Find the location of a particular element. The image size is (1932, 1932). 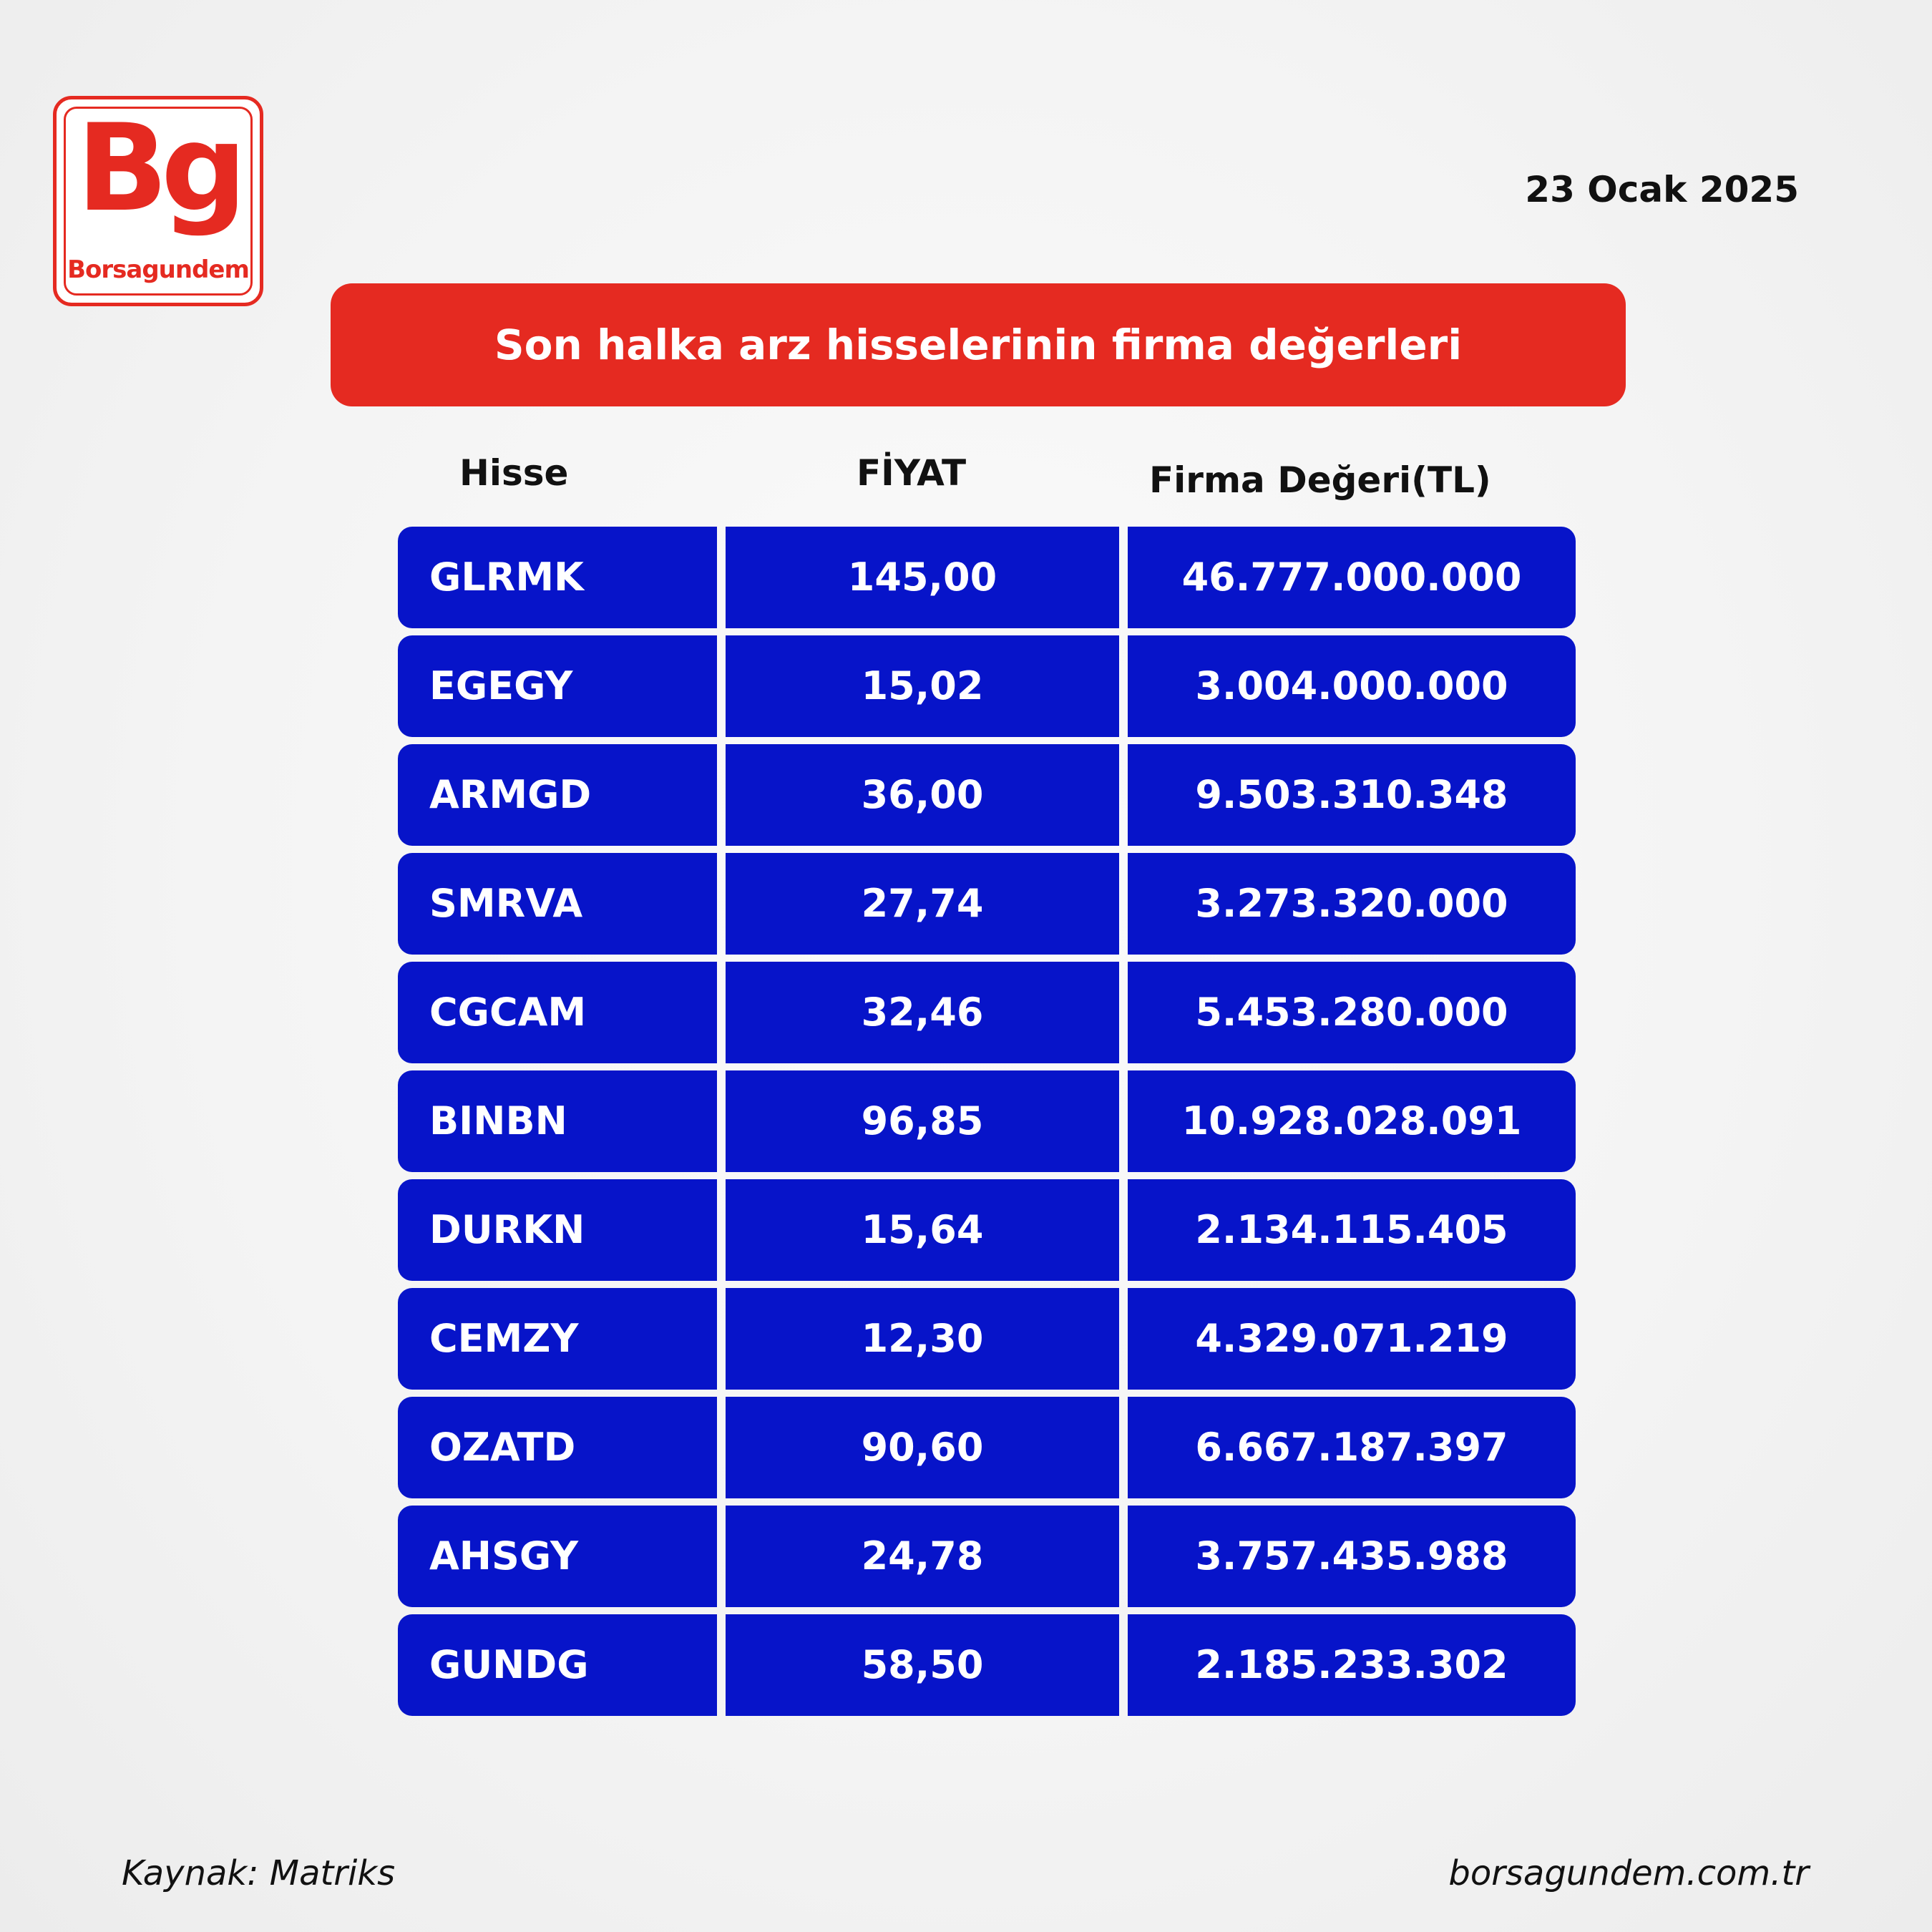

stock-code-cell: BINBN is located at coordinates (557, 1121).